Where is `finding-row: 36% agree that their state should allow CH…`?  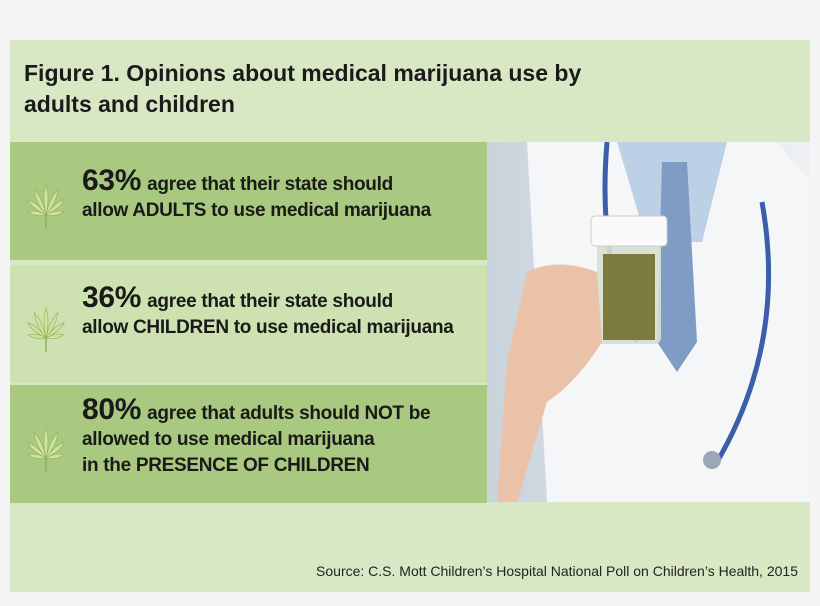 finding-row: 36% agree that their state should allow CH… is located at coordinates (248, 324).